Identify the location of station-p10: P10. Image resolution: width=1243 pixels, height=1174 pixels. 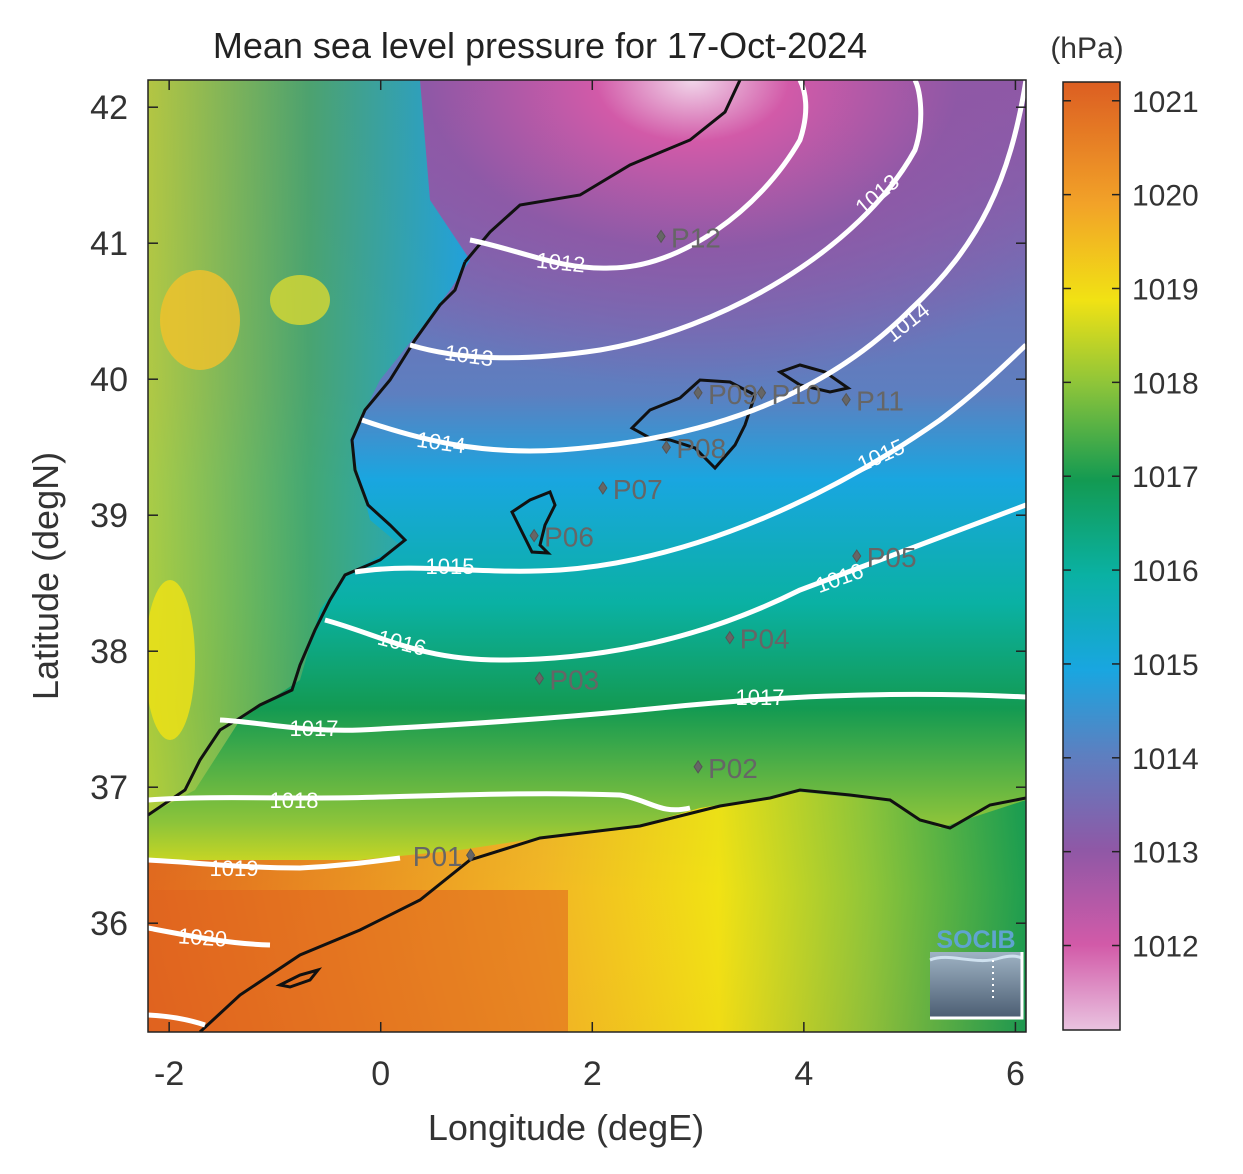
(789, 394).